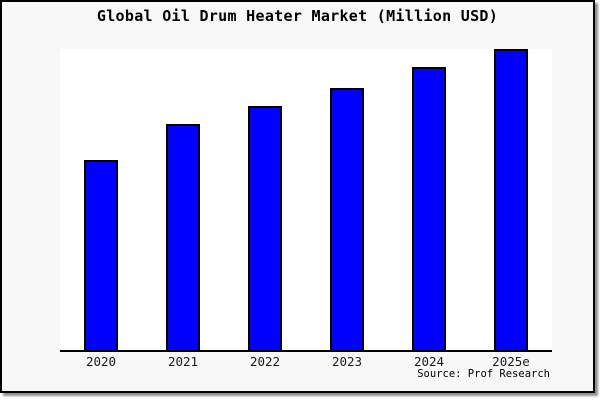 The width and height of the screenshot is (600, 400). I want to click on x-tick-label-2023: 2023, so click(347, 361).